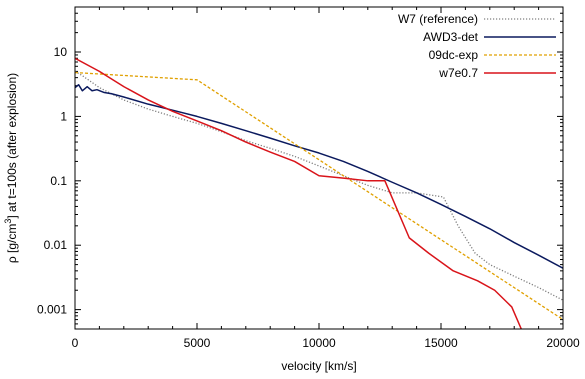 The width and height of the screenshot is (585, 379). I want to click on x-axis-label: velocity [km/s], so click(318, 366).